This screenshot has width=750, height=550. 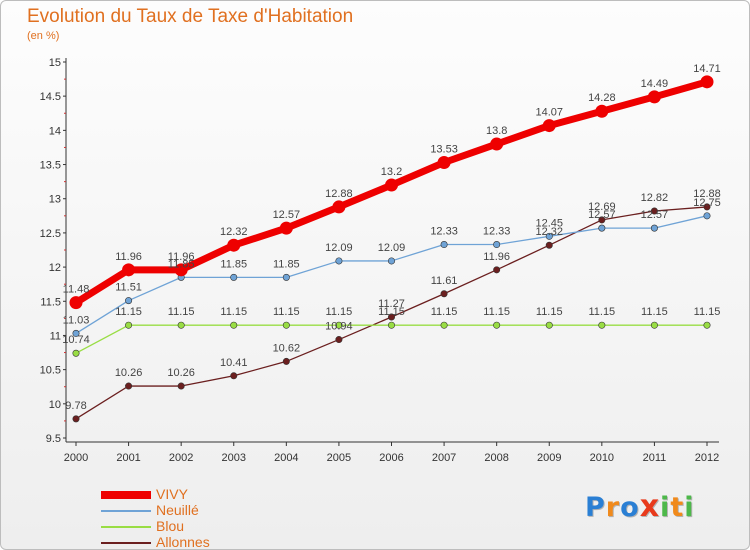 What do you see at coordinates (707, 203) in the screenshot?
I see `data-label: 12.75` at bounding box center [707, 203].